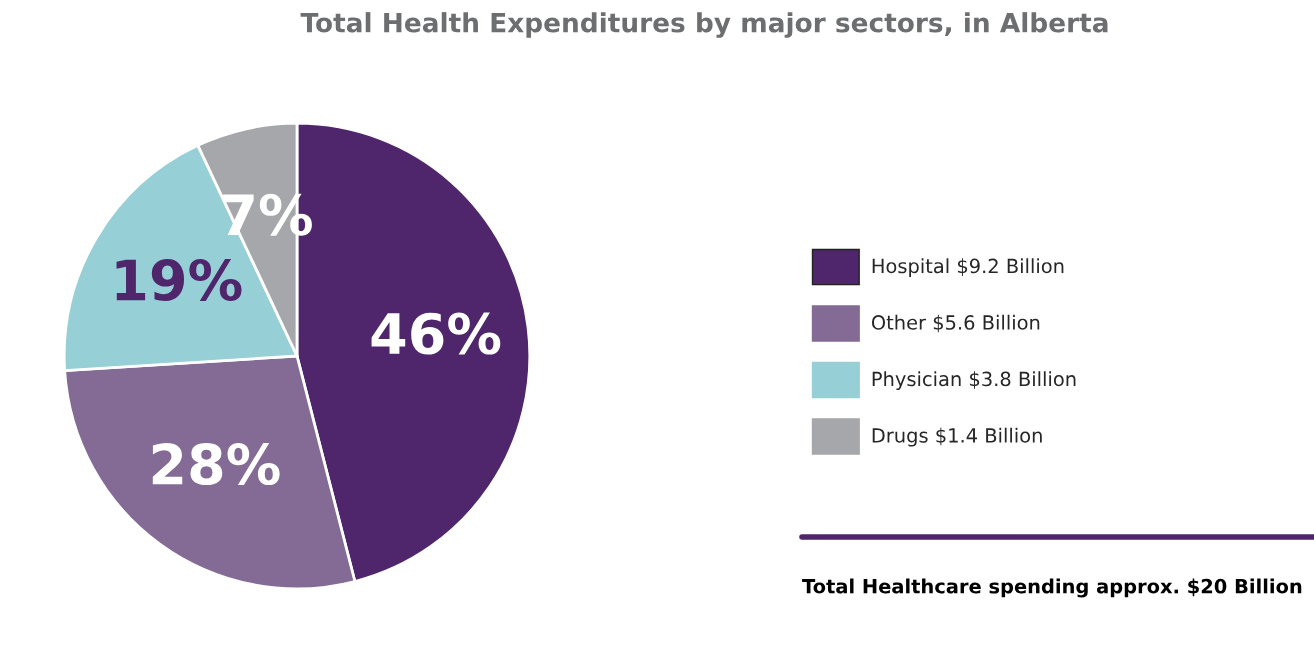 This screenshot has width=1314, height=650. I want to click on legend-label: Hospital $9.2 Billion, so click(968, 268).